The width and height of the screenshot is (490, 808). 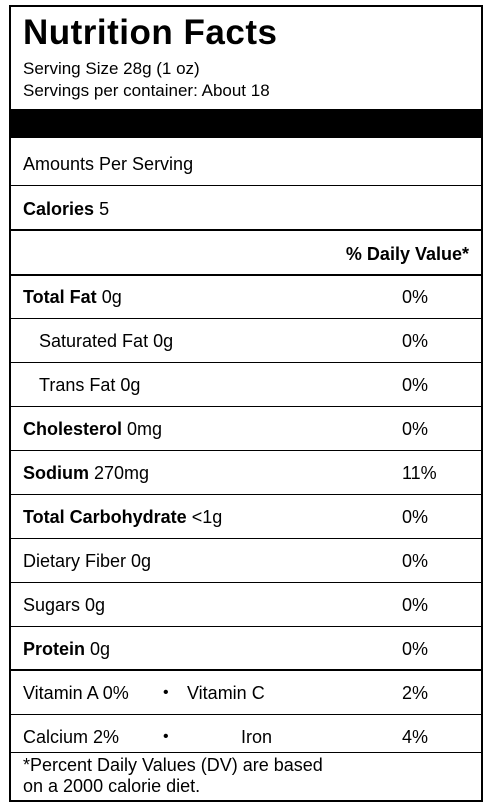 What do you see at coordinates (76, 693) in the screenshot?
I see `vitamin-a: Vitamin A 0%` at bounding box center [76, 693].